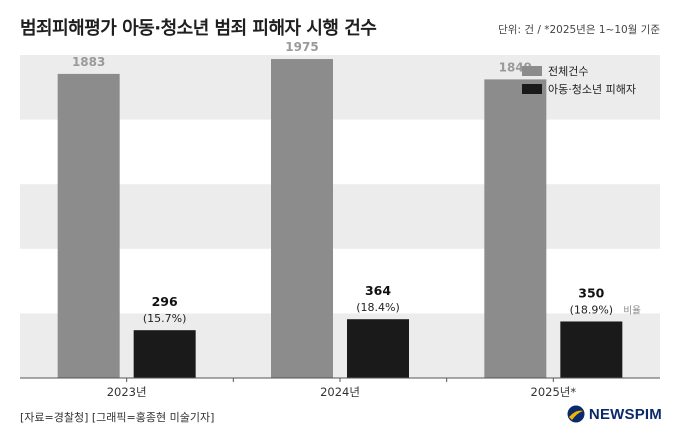  Describe the element at coordinates (554, 392) in the screenshot. I see `x-tick-label: 2025년*` at that location.